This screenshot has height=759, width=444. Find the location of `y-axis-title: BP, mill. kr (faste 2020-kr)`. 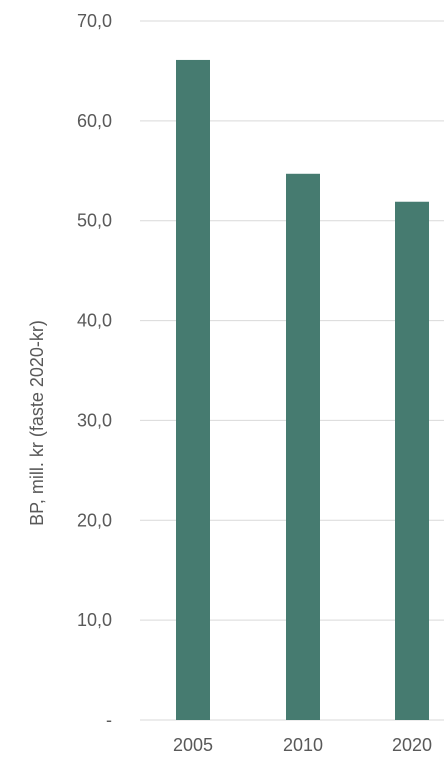

y-axis-title: BP, mill. kr (faste 2020-kr) is located at coordinates (37, 423).